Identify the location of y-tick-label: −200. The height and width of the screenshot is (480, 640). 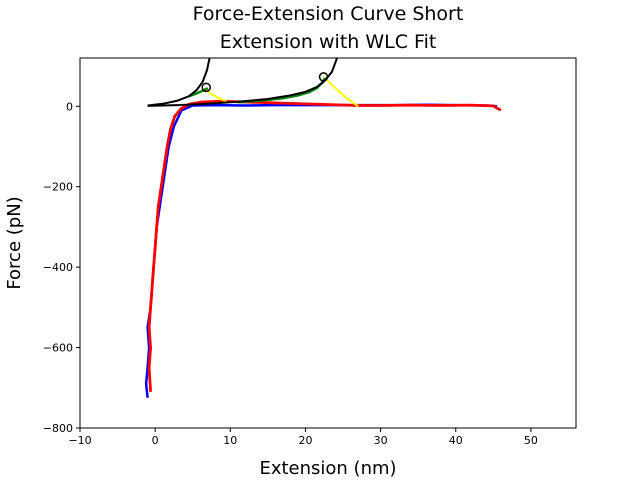
(58, 187).